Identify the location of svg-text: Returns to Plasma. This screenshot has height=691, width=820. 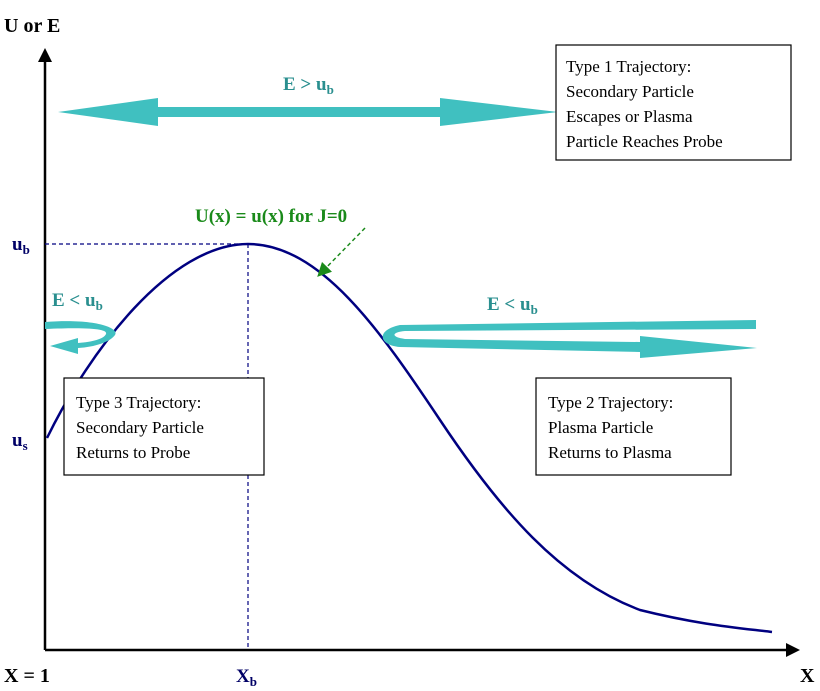
(610, 452).